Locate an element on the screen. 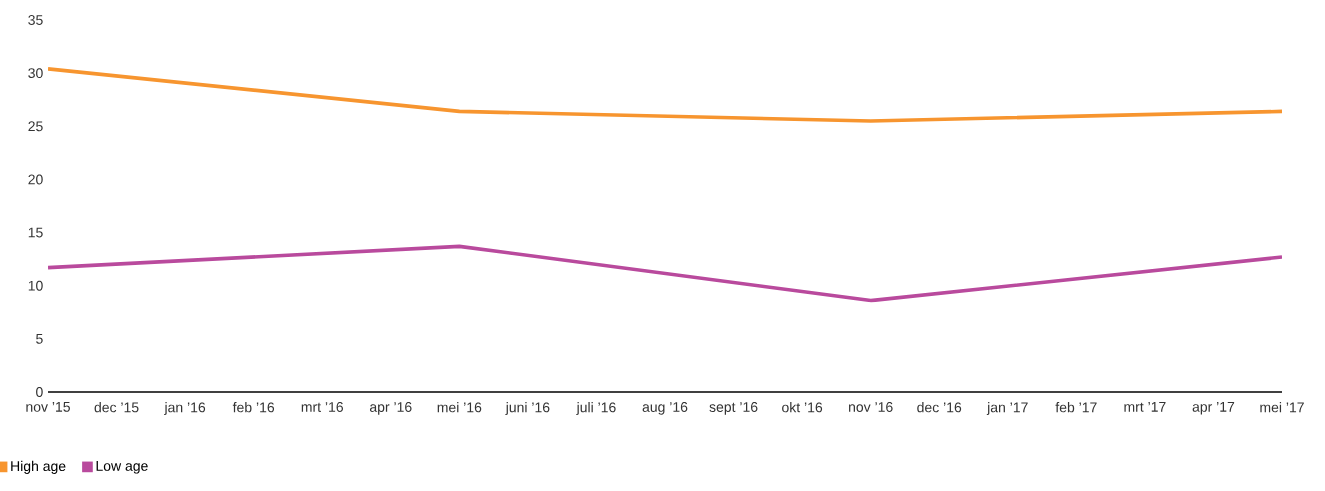 This screenshot has width=1325, height=491. x-tick-label: mei ’16 is located at coordinates (459, 407).